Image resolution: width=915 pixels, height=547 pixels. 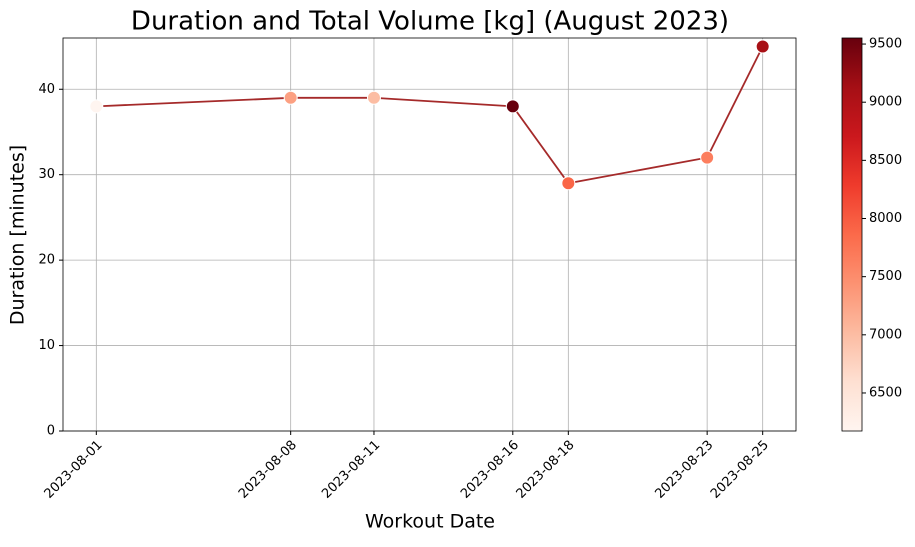 I want to click on x-tick-label: 2023-08-08, so click(x=268, y=470).